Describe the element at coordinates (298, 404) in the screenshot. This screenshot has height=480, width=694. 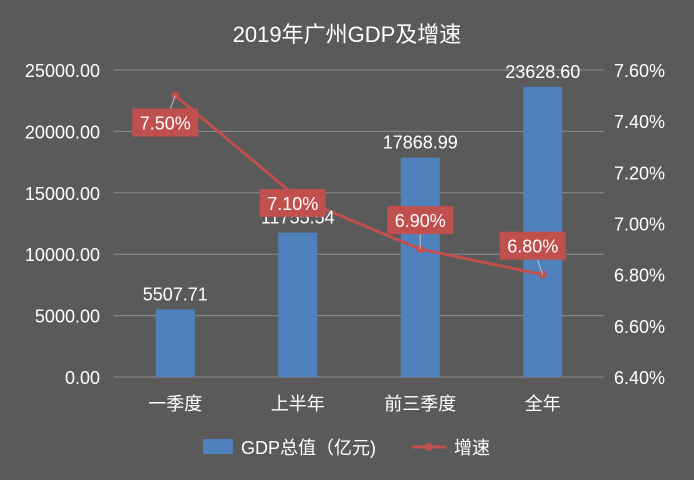
I see `x-tick-label: 上半年` at that location.